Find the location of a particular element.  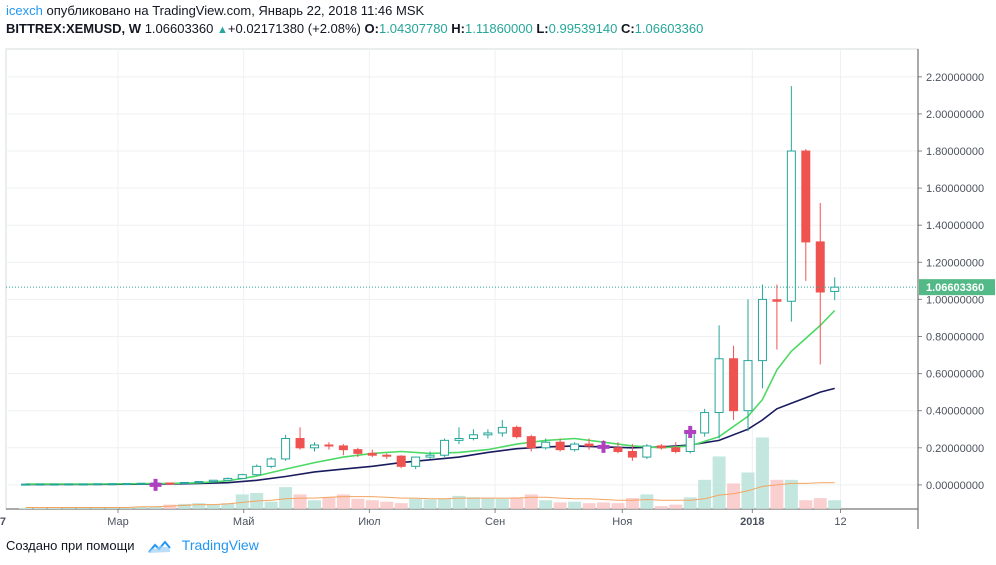

high-value: 1.11860000 is located at coordinates (499, 28).